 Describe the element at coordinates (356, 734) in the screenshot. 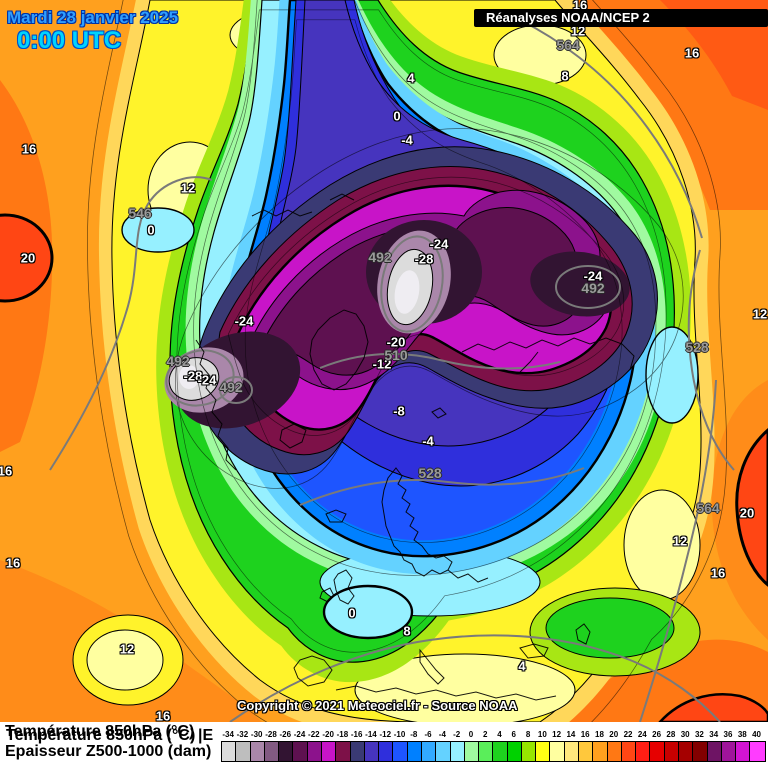

I see `colorbar-tick: -16` at that location.